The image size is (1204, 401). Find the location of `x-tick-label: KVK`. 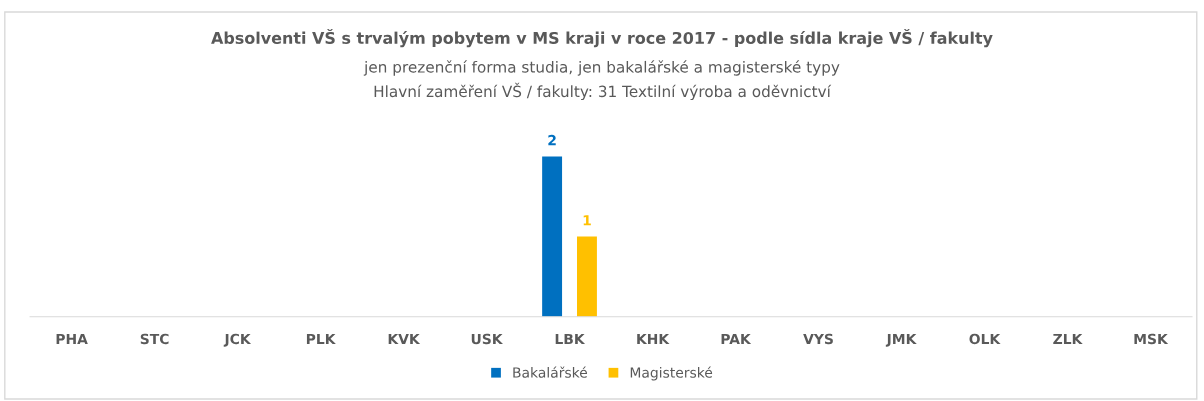

x-tick-label: KVK is located at coordinates (404, 339).